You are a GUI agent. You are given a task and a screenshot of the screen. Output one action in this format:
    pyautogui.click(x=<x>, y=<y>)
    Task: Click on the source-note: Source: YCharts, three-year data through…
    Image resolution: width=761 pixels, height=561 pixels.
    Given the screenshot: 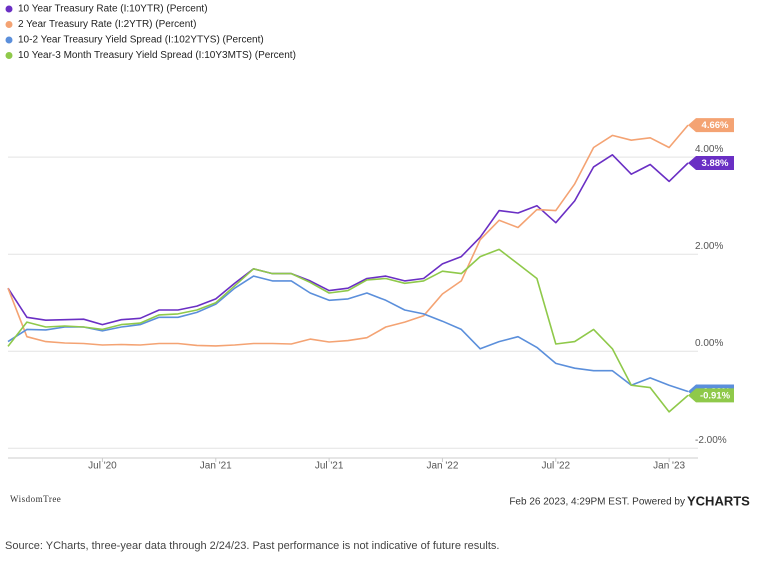 What is the action you would take?
    pyautogui.click(x=252, y=546)
    